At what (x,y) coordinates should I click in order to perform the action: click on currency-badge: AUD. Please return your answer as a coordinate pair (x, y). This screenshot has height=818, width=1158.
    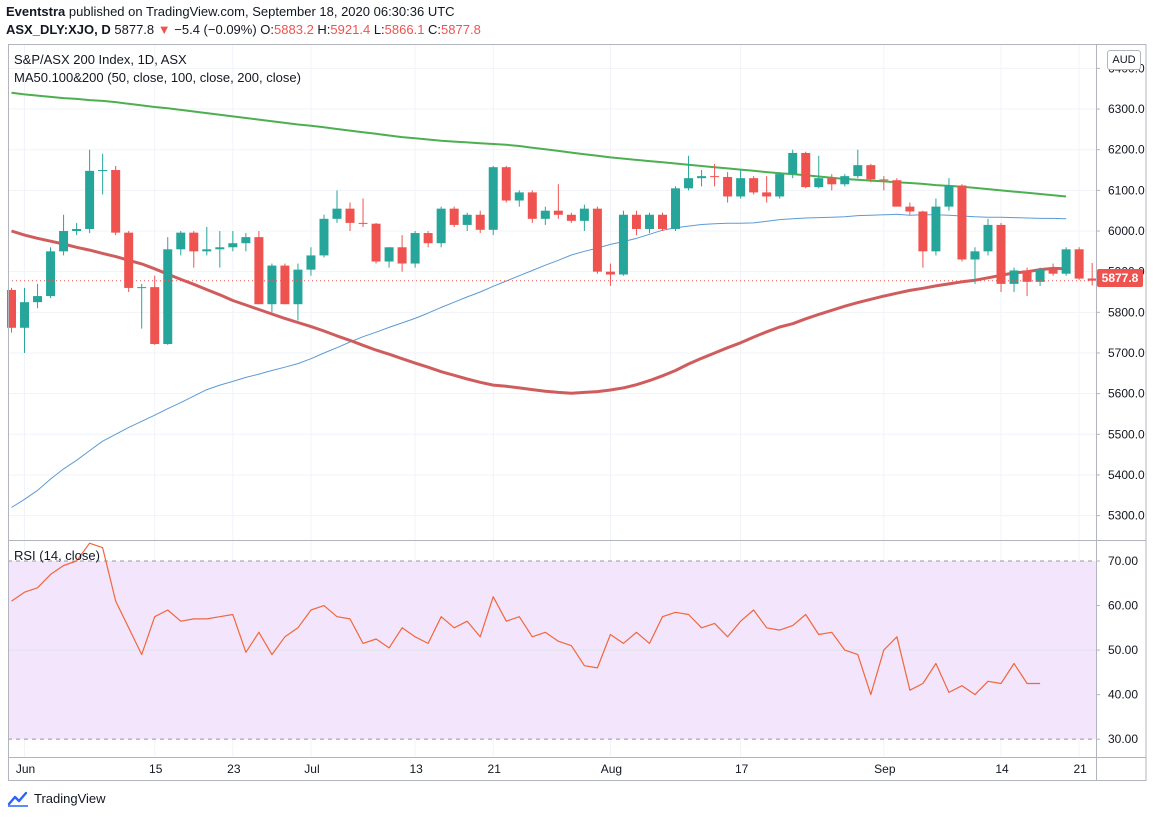
    Looking at the image, I should click on (1124, 60).